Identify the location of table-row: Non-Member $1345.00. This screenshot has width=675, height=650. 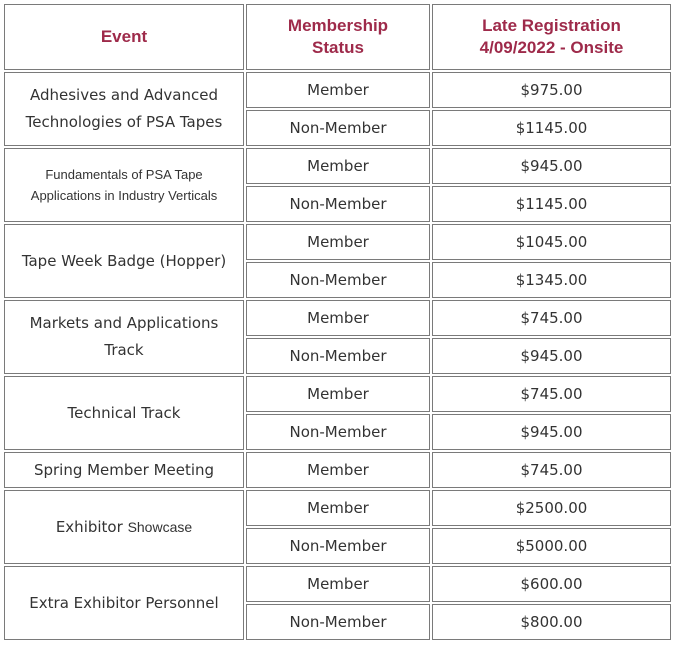
(337, 280).